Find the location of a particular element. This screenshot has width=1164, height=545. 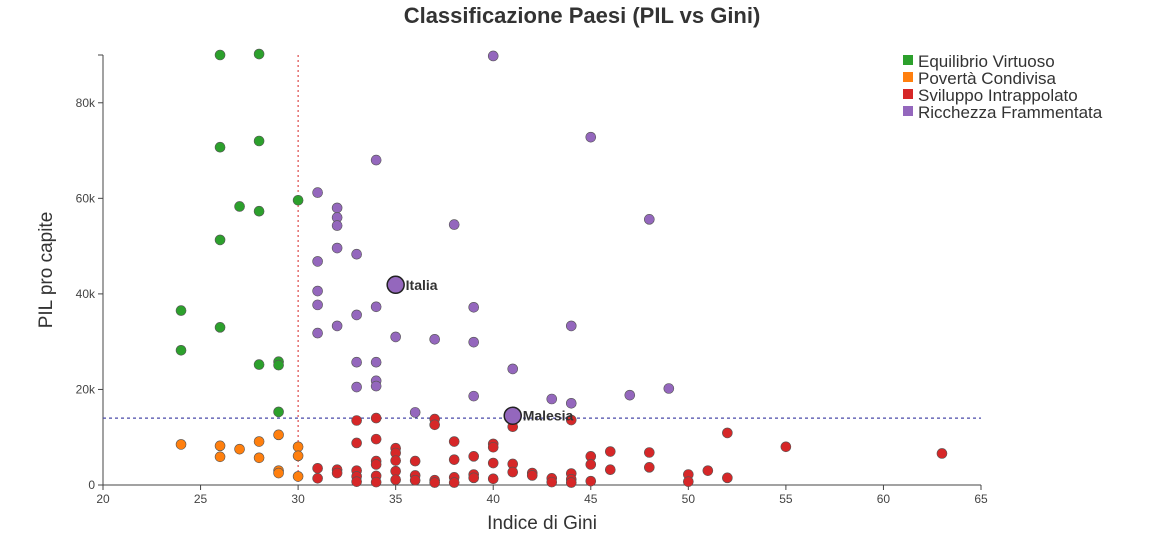

x-tick-label: 60 is located at coordinates (884, 499).